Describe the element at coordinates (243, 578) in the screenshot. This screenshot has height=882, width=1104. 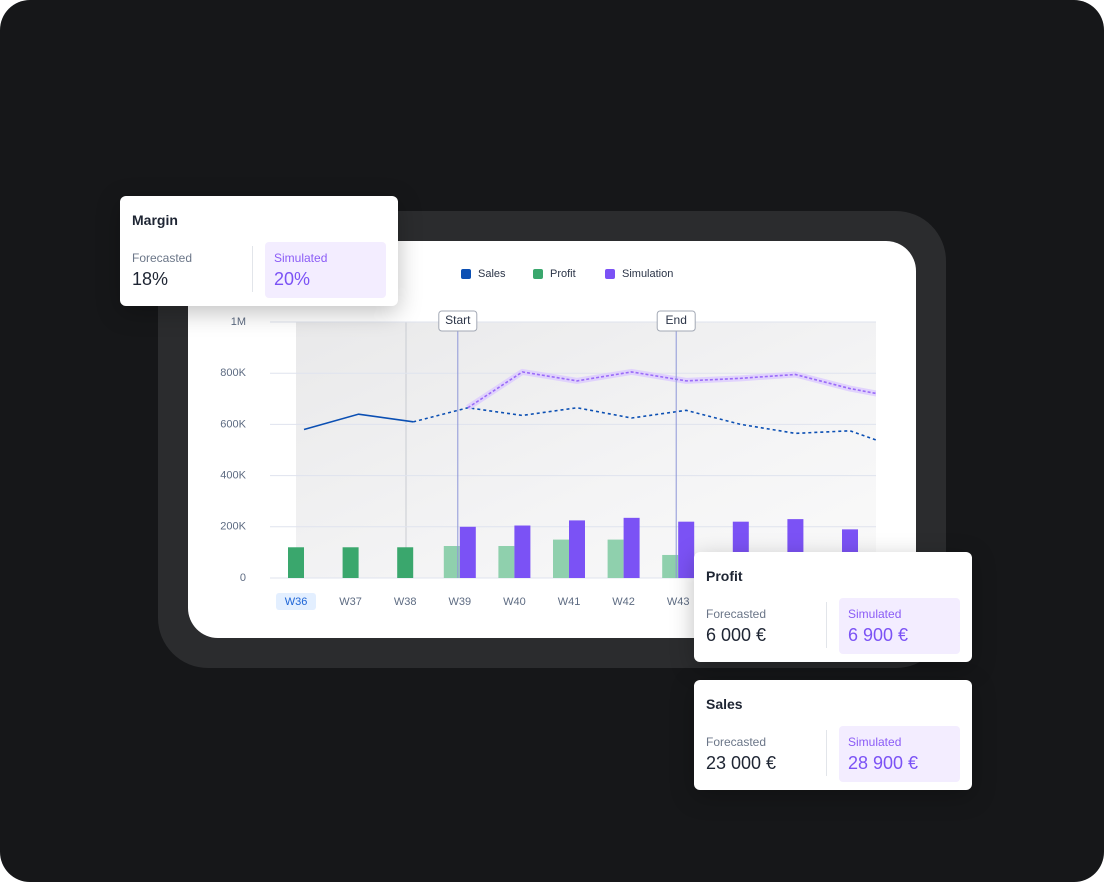
I see `y-tick-label: 0` at that location.